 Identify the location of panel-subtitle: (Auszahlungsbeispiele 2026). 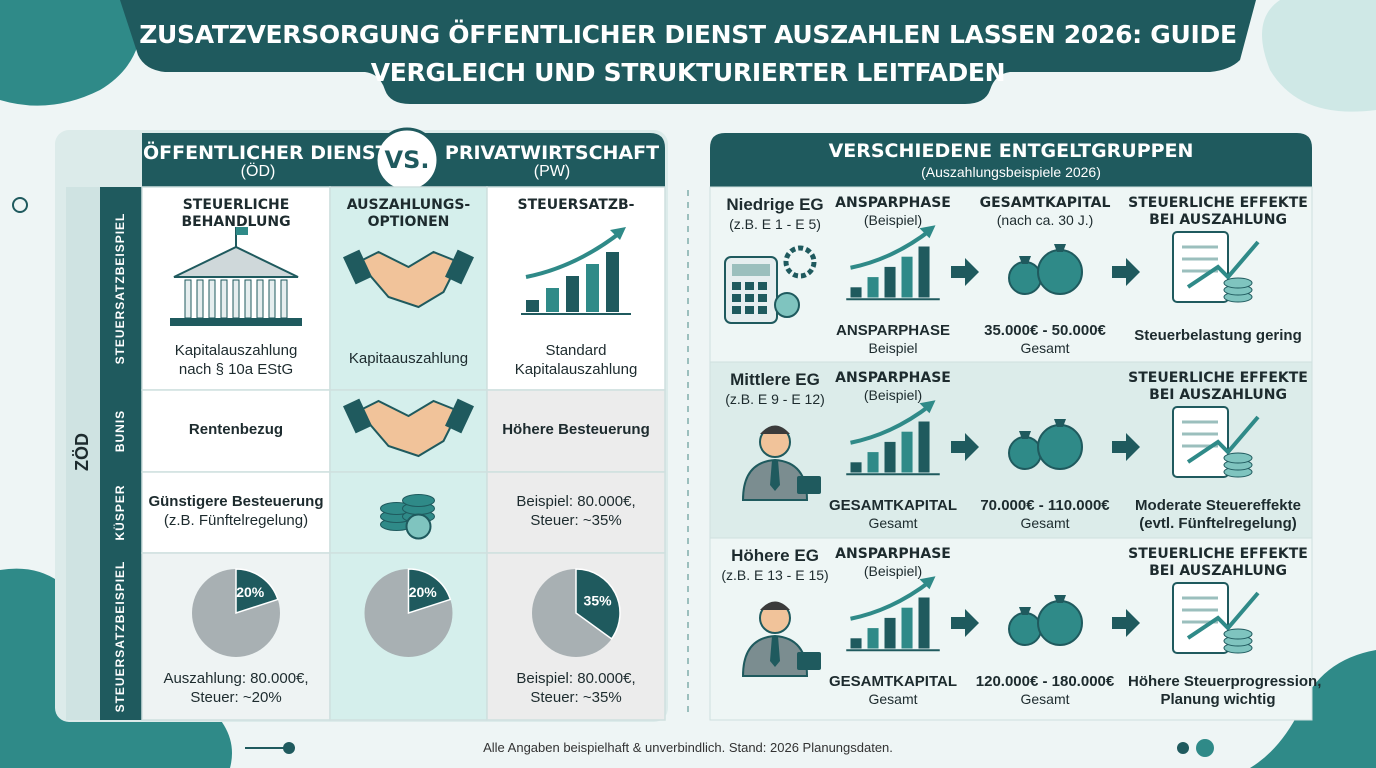
(1011, 172).